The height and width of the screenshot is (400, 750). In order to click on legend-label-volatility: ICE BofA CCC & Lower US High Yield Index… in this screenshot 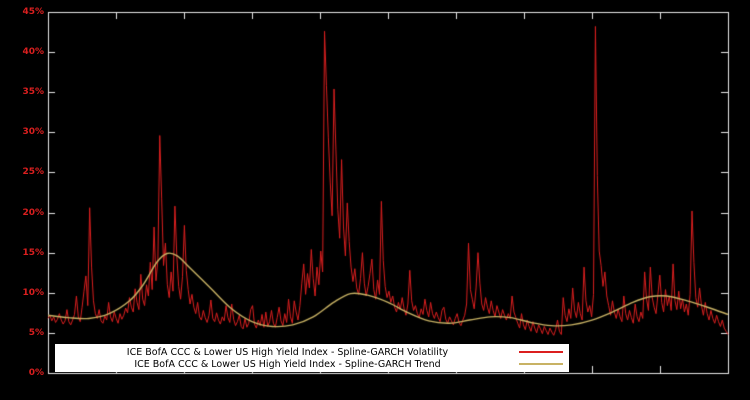, I will do `click(287, 352)`.